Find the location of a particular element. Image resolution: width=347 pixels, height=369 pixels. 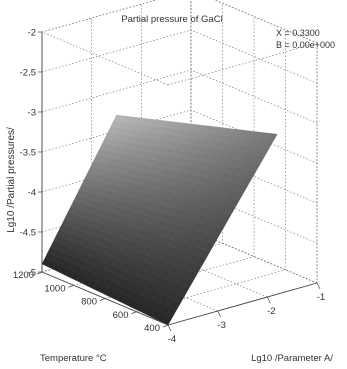

z-axis-label: Lg10 /Partial pressures/ is located at coordinates (11, 180).